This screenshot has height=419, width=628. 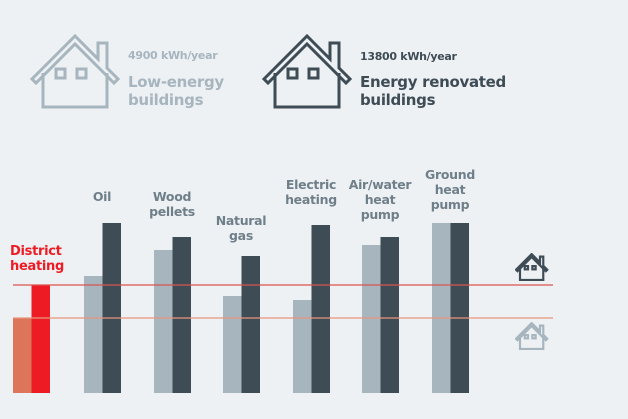 I want to click on category-label-3: Natural gas, so click(x=241, y=228).